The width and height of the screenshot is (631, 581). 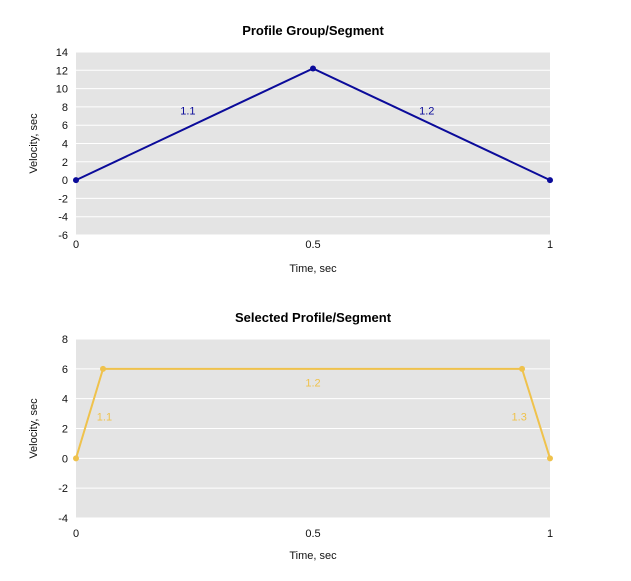 I want to click on y-tick-label: 10, so click(x=62, y=90).